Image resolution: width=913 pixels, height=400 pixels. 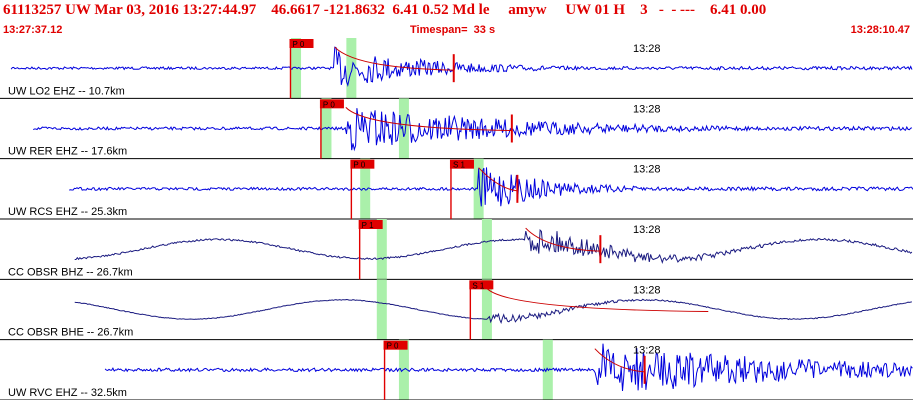 What do you see at coordinates (880, 30) in the screenshot?
I see `end-time-label: 13:28:10.47` at bounding box center [880, 30].